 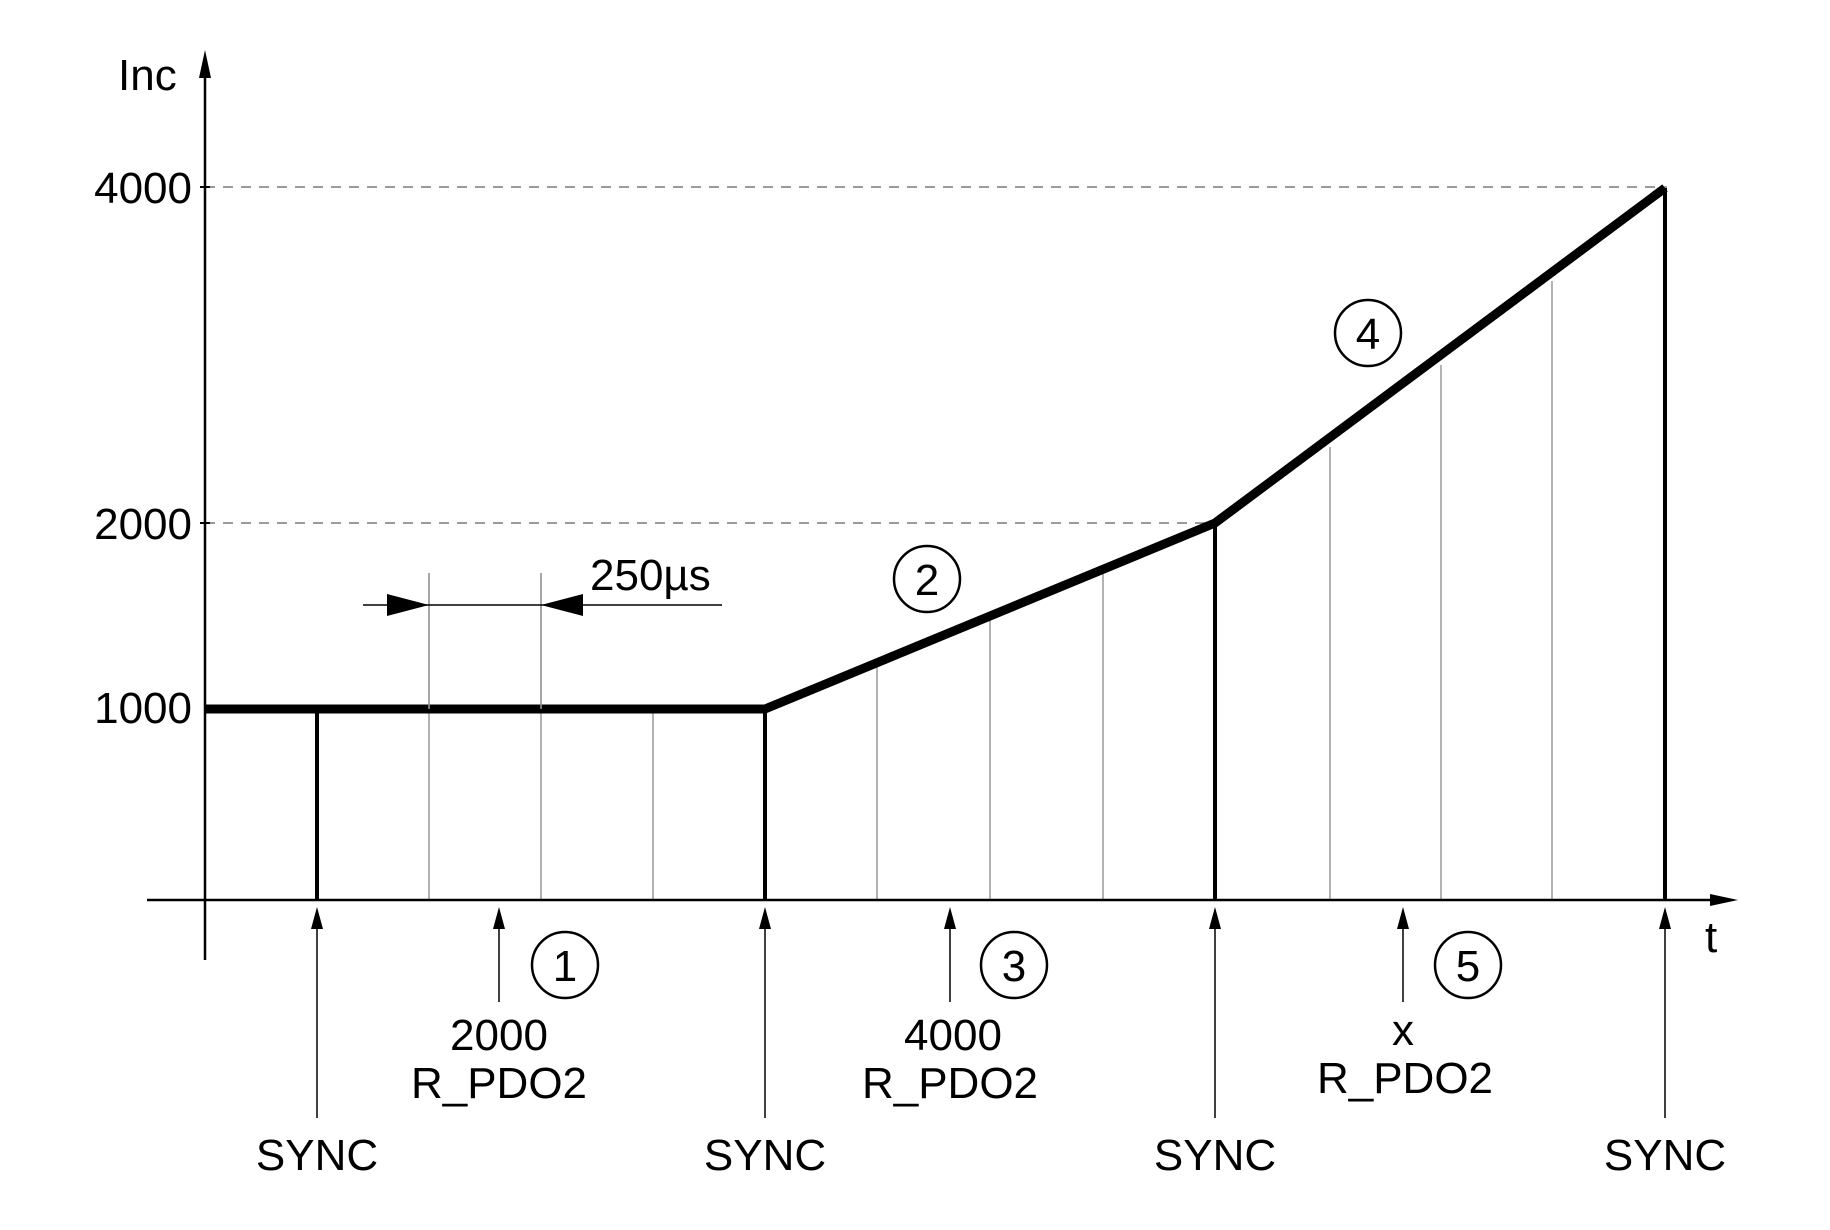 I want to click on marker-4: 4, so click(x=1368, y=333).